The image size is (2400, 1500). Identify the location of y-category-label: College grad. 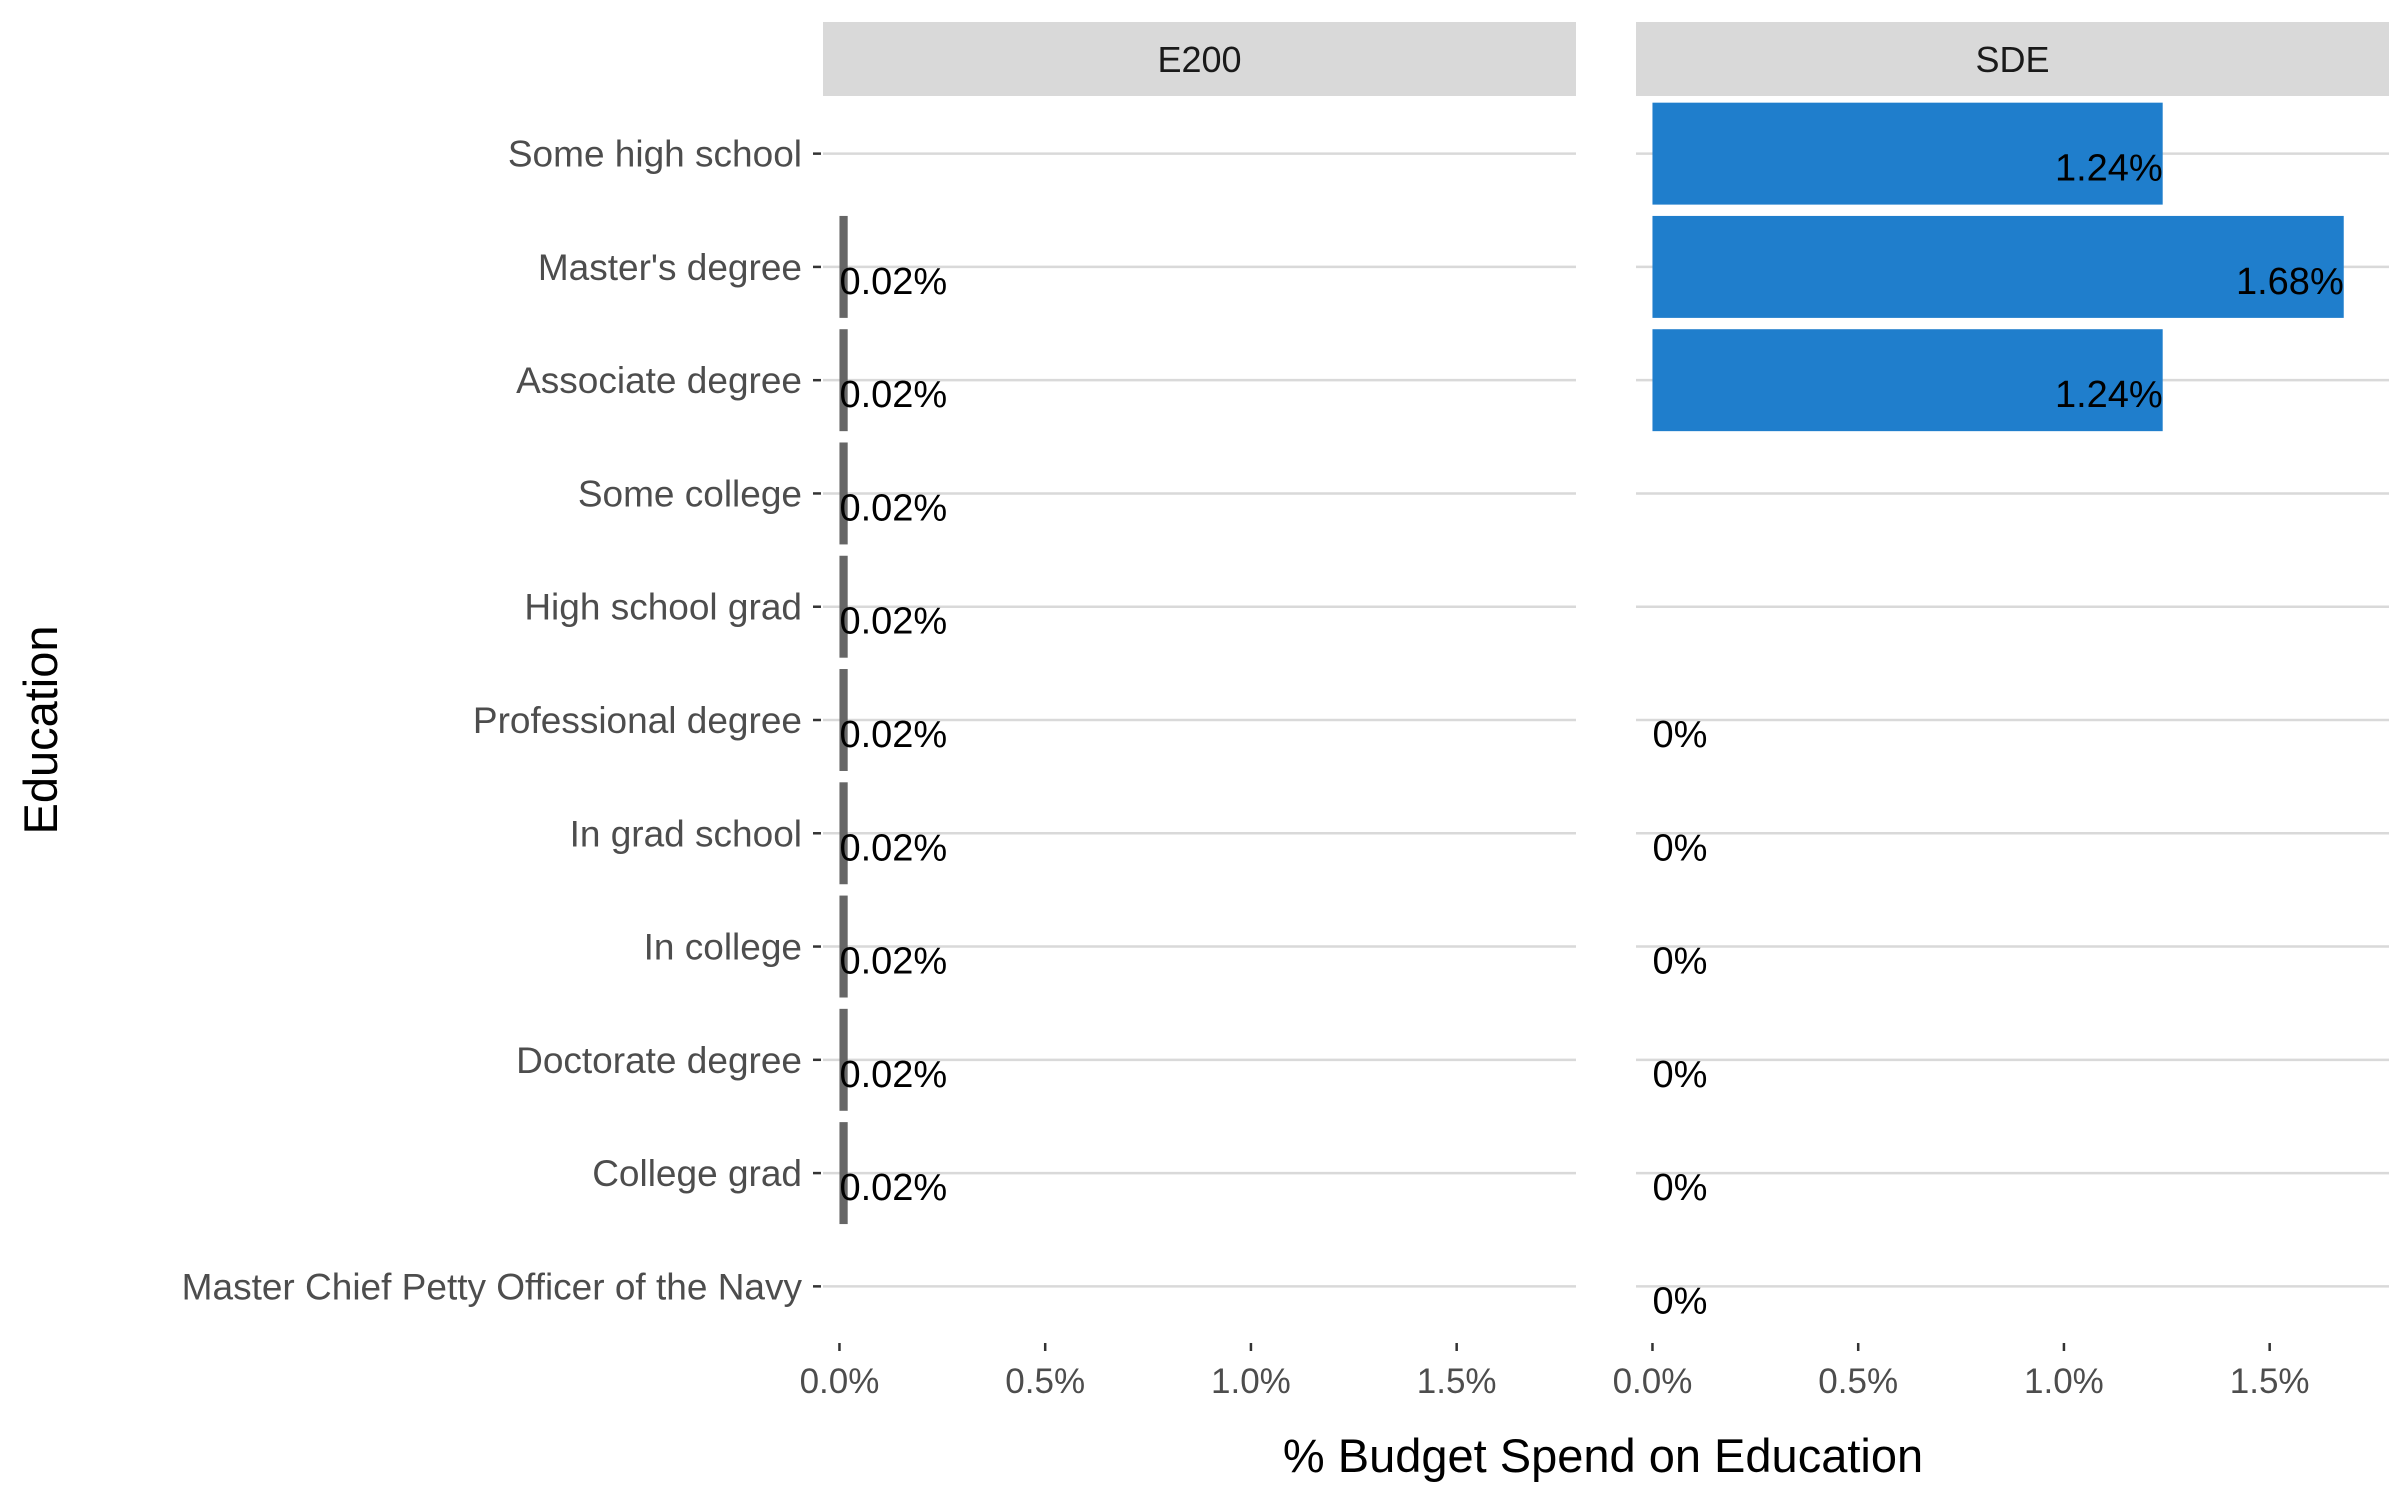
(697, 1173).